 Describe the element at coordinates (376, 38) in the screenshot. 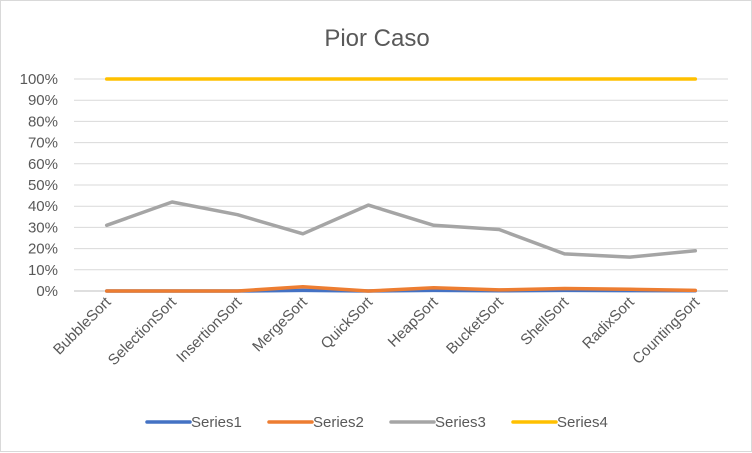

I see `chart-title: Pior Caso` at that location.